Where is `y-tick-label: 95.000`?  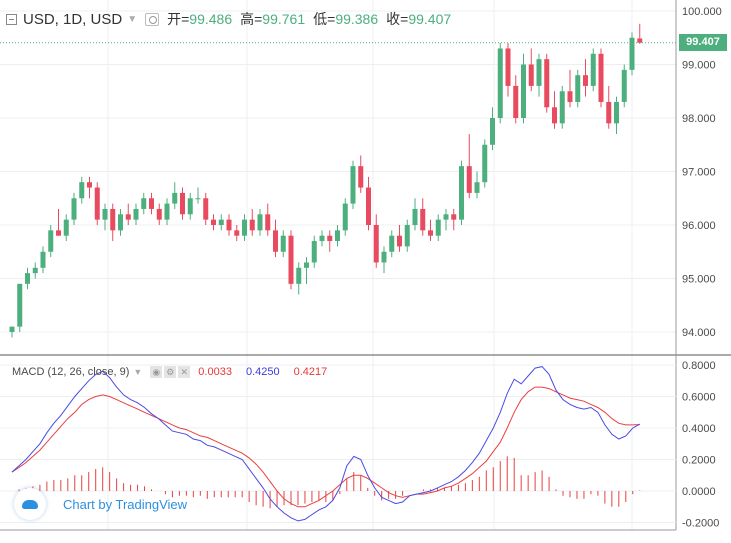
y-tick-label: 95.000 is located at coordinates (699, 280).